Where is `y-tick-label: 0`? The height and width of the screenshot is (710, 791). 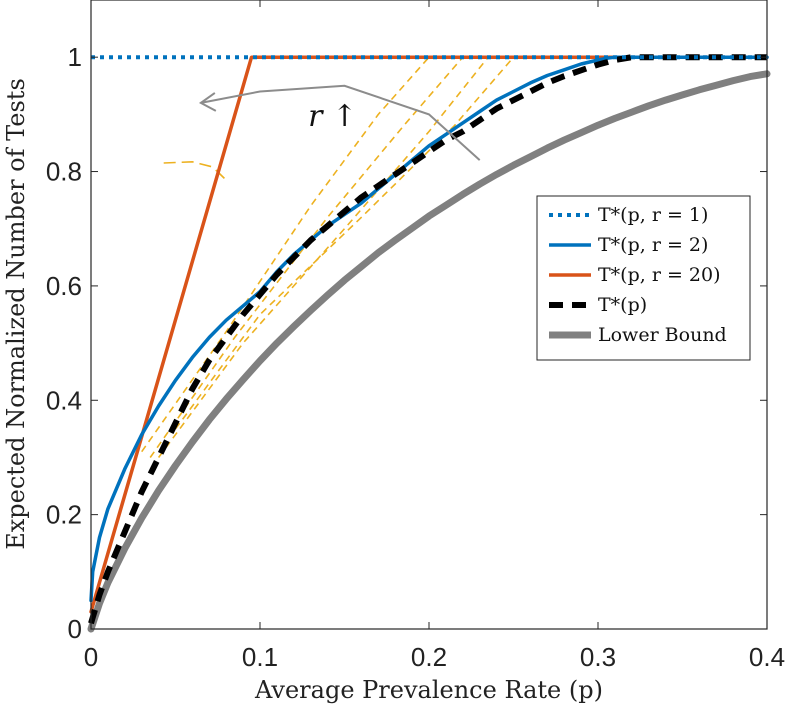 y-tick-label: 0 is located at coordinates (75, 629).